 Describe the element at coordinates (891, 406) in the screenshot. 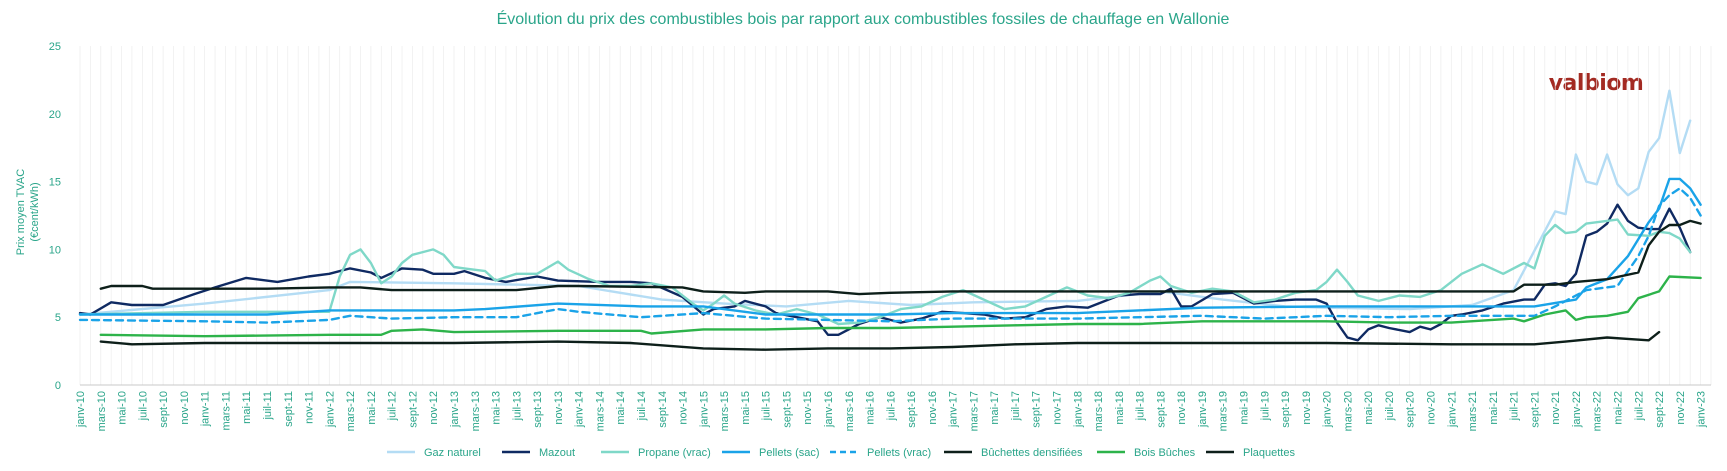

I see `x-tick-label: juil-16` at that location.